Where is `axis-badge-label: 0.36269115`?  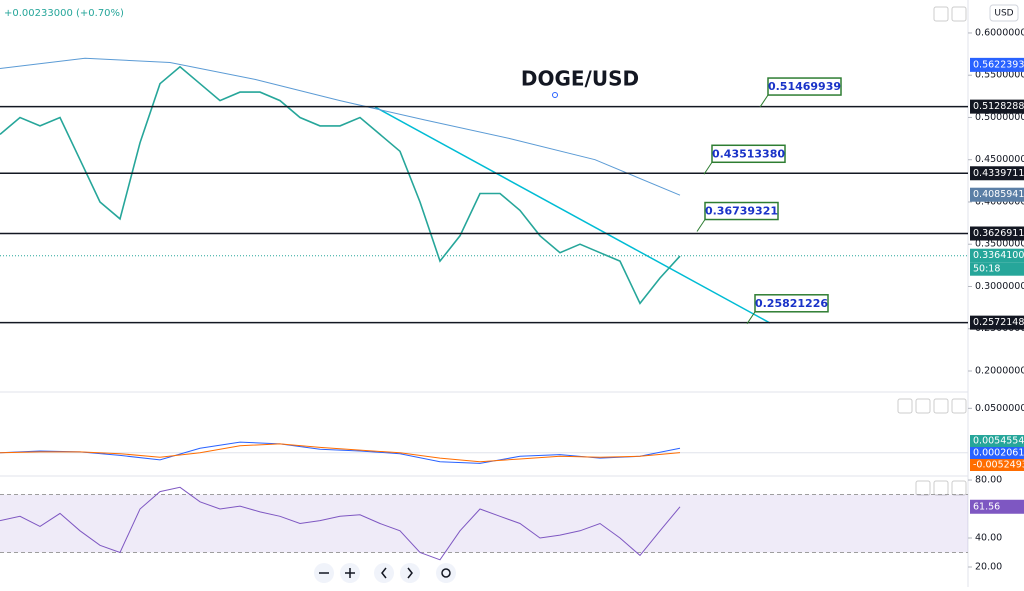 axis-badge-label: 0.36269115 is located at coordinates (998, 233).